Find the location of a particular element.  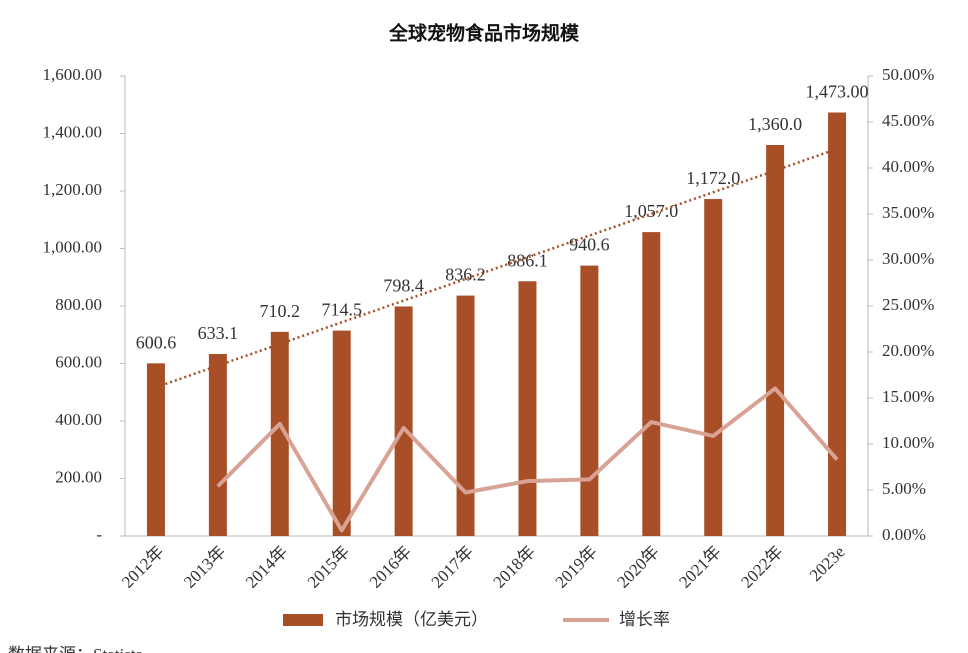

x-tick-label: 2014年 is located at coordinates (266, 566).